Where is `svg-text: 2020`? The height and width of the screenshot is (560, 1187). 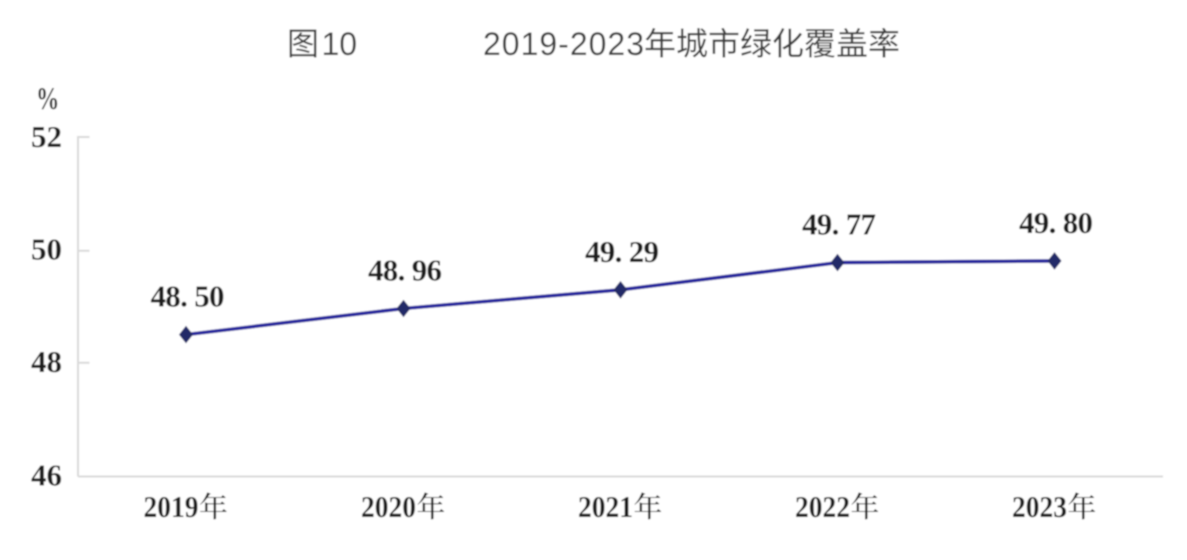 svg-text: 2020 is located at coordinates (388, 506).